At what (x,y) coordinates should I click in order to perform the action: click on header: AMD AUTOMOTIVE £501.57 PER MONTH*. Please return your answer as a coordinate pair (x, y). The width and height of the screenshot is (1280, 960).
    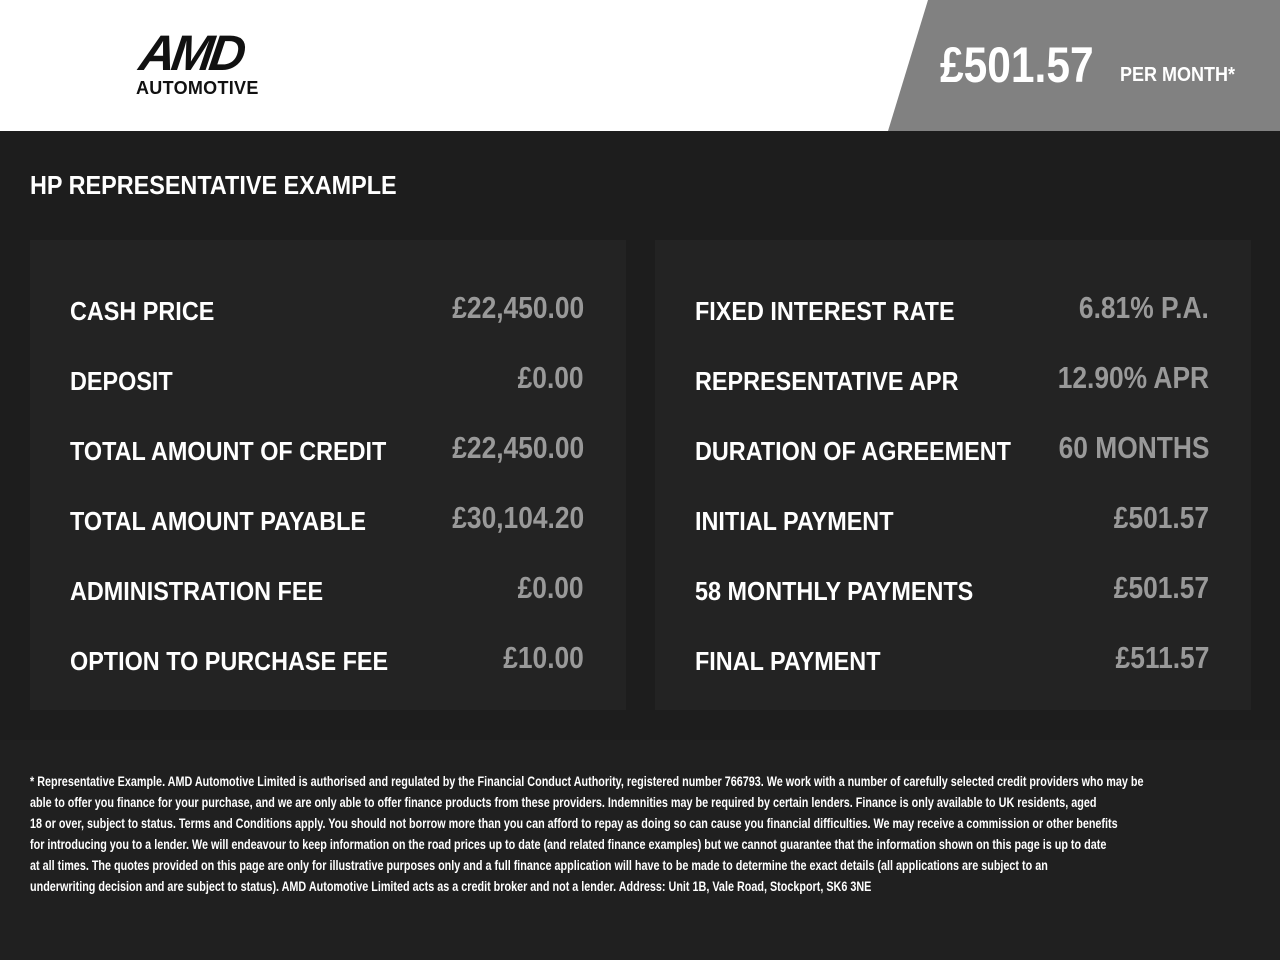
    Looking at the image, I should click on (640, 65).